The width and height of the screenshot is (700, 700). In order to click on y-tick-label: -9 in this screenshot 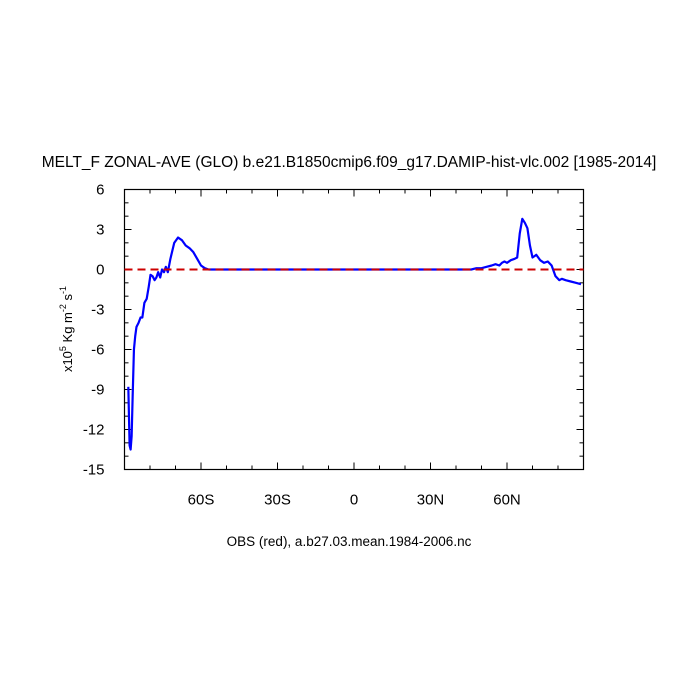, I will do `click(97, 390)`.